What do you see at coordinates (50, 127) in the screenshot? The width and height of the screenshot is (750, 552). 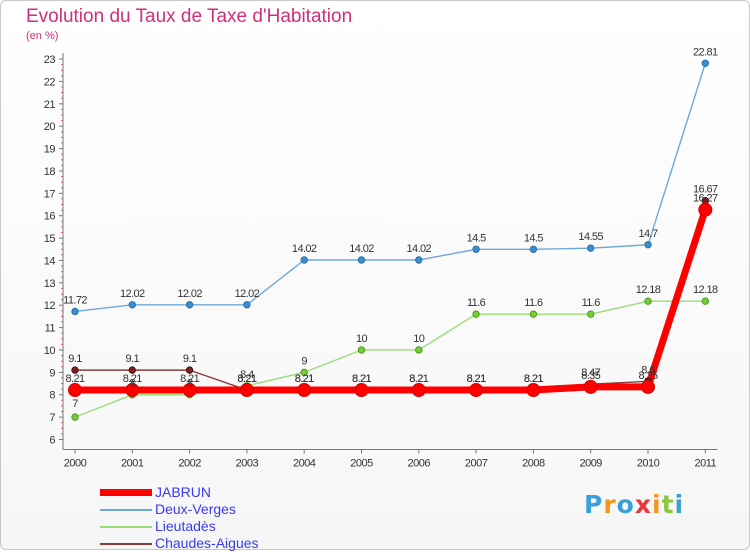 I see `y-tick-label: 20` at bounding box center [50, 127].